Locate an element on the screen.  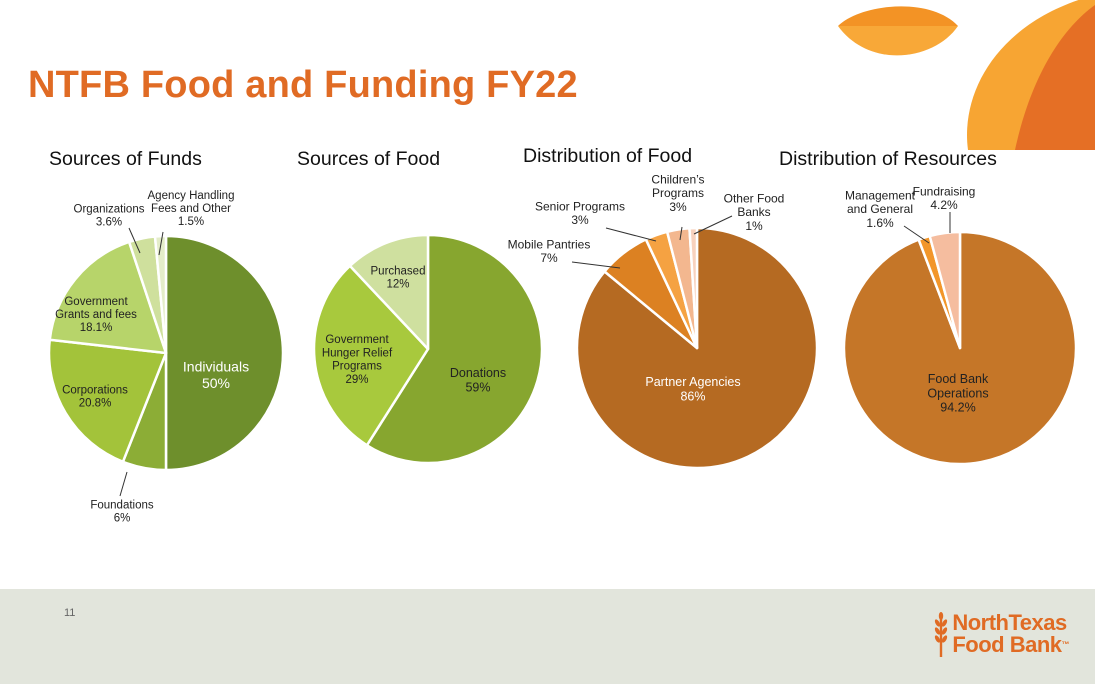
data-label-value-food-bank-operations: 94.2% is located at coordinates (957, 408).